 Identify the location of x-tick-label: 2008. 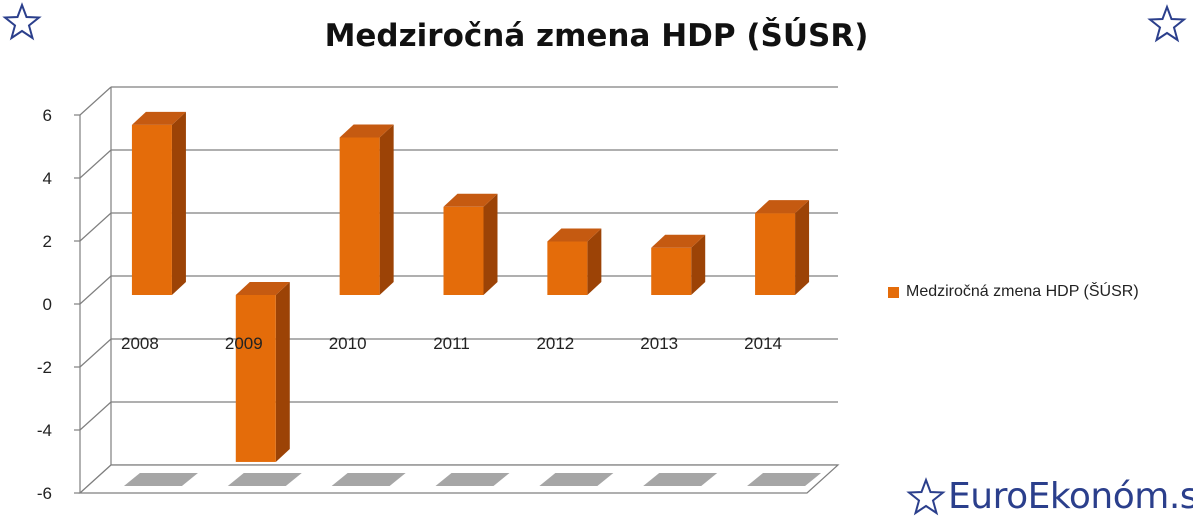
(140, 343).